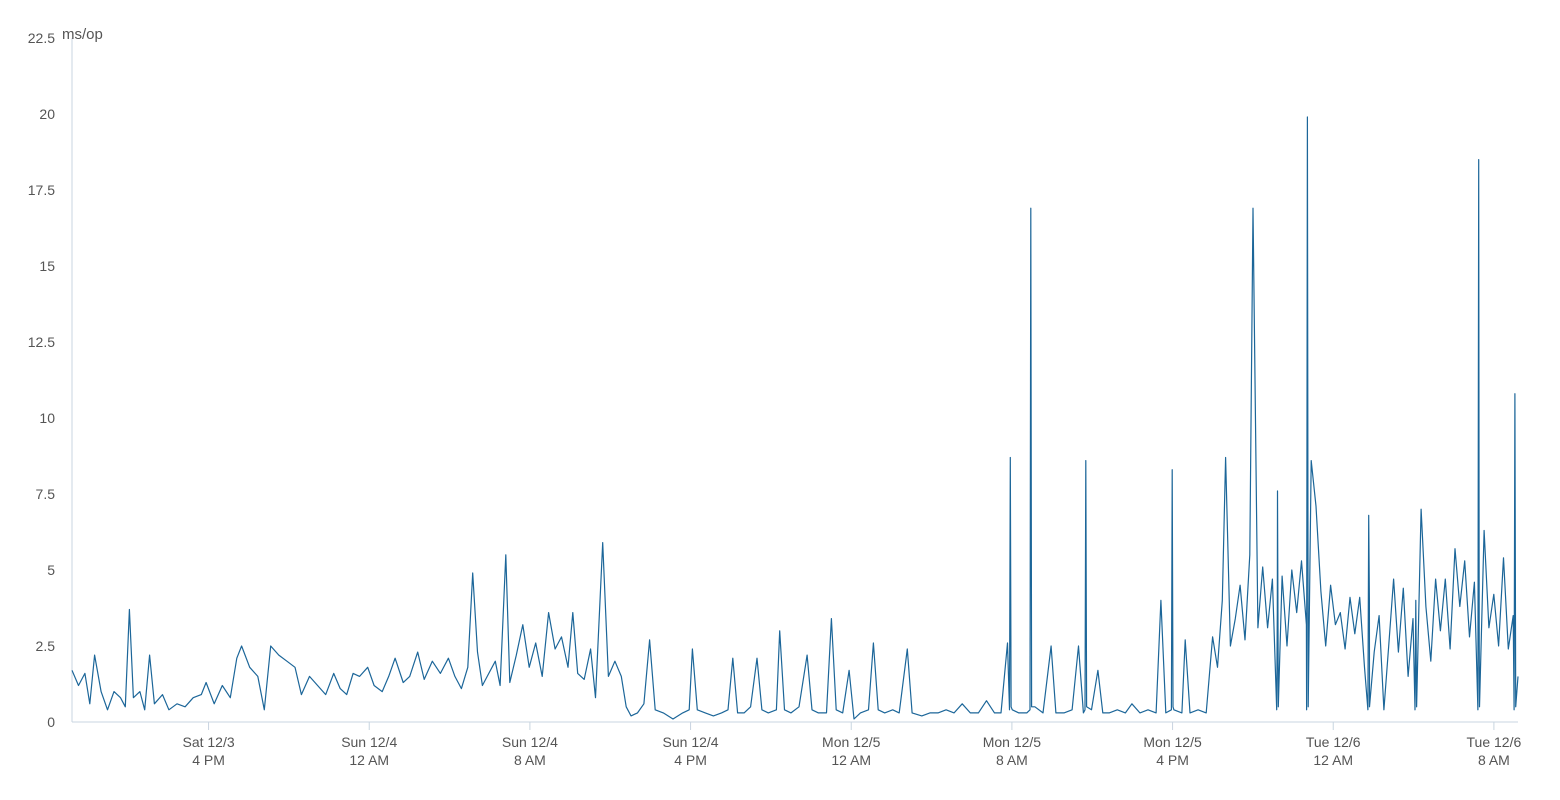 The width and height of the screenshot is (1560, 800). Describe the element at coordinates (47, 266) in the screenshot. I see `y-tick-label: 15` at that location.